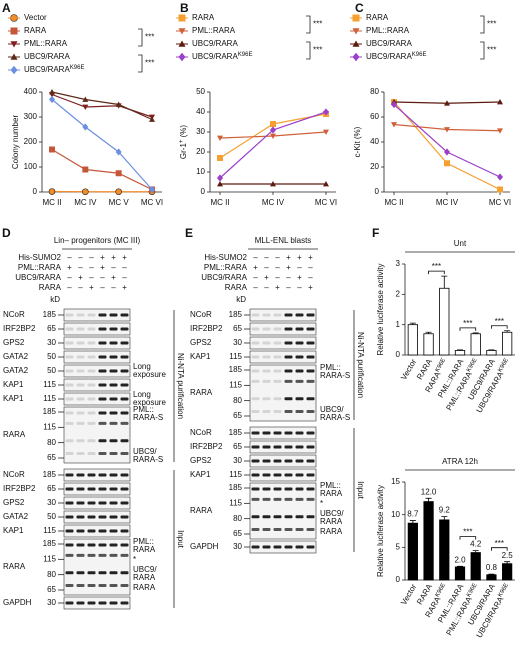 This screenshot has height=661, width=520. What do you see at coordinates (149, 374) in the screenshot?
I see `row-note: exposure` at bounding box center [149, 374].